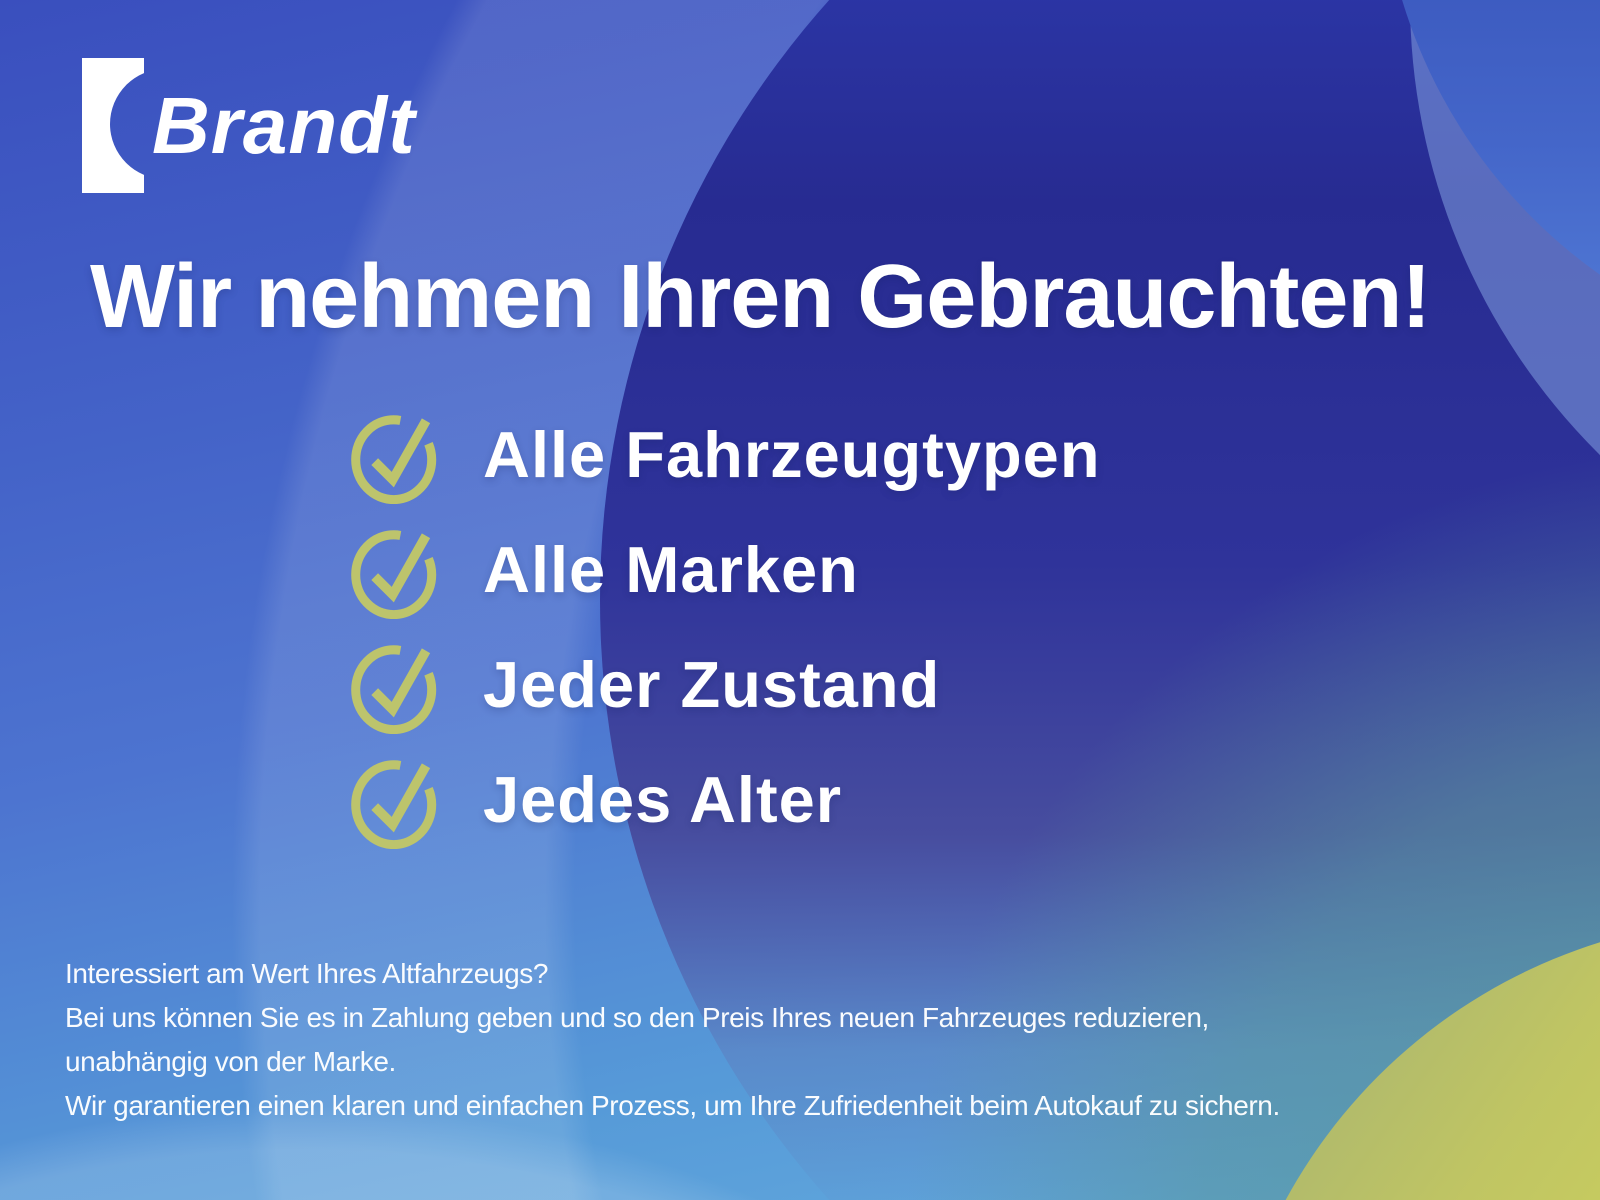 The width and height of the screenshot is (1600, 1200). I want to click on checklist-label: Jedes Alter, so click(663, 799).